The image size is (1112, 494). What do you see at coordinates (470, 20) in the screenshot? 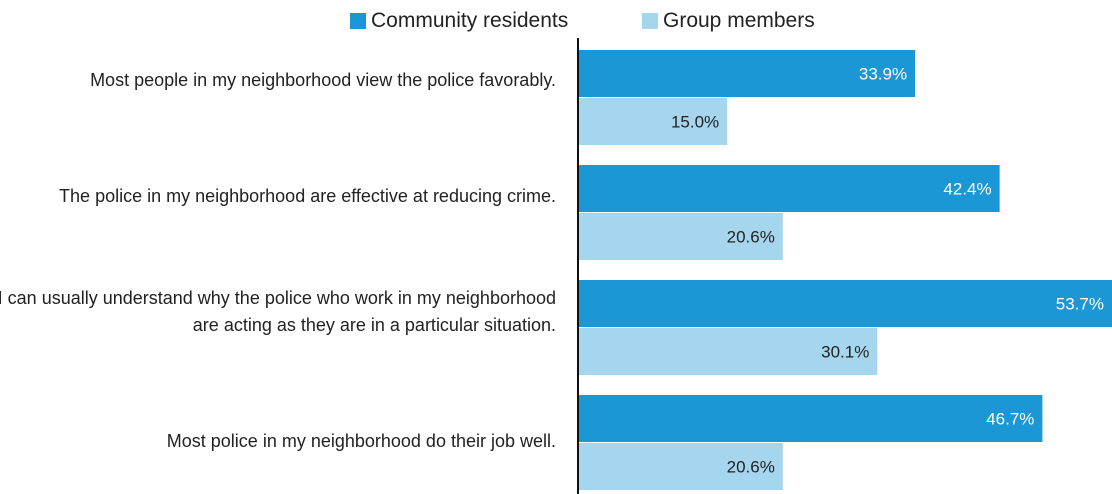
I see `legend-label-community-residents: Community residents` at bounding box center [470, 20].